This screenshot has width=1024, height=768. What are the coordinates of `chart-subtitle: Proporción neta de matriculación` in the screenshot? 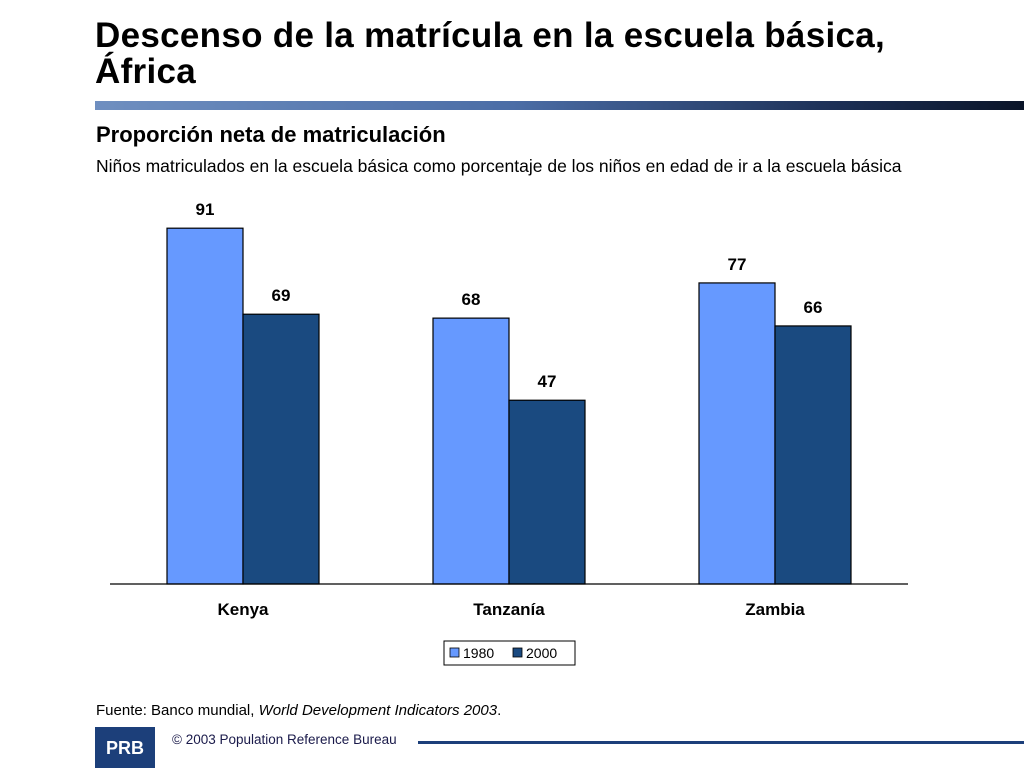 It's located at (271, 134).